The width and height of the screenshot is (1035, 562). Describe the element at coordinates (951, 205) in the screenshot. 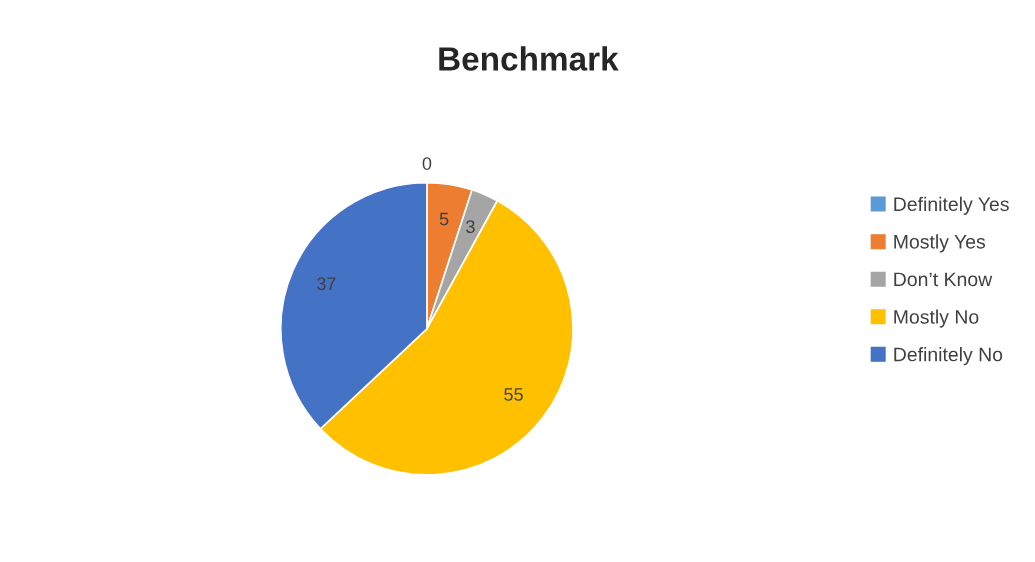

I see `legend-label: Definitely Yes` at that location.